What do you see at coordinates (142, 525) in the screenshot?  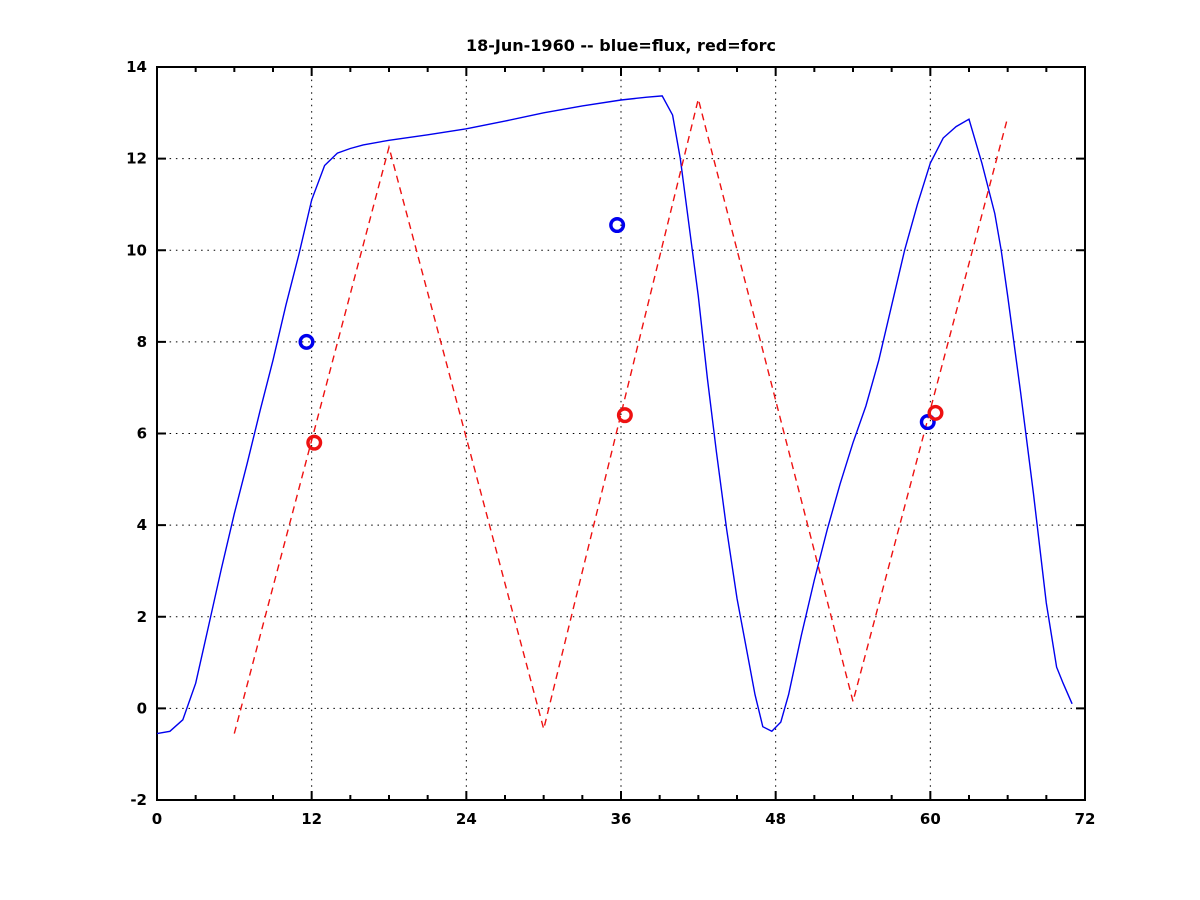 I see `y-tick-label: 4` at bounding box center [142, 525].